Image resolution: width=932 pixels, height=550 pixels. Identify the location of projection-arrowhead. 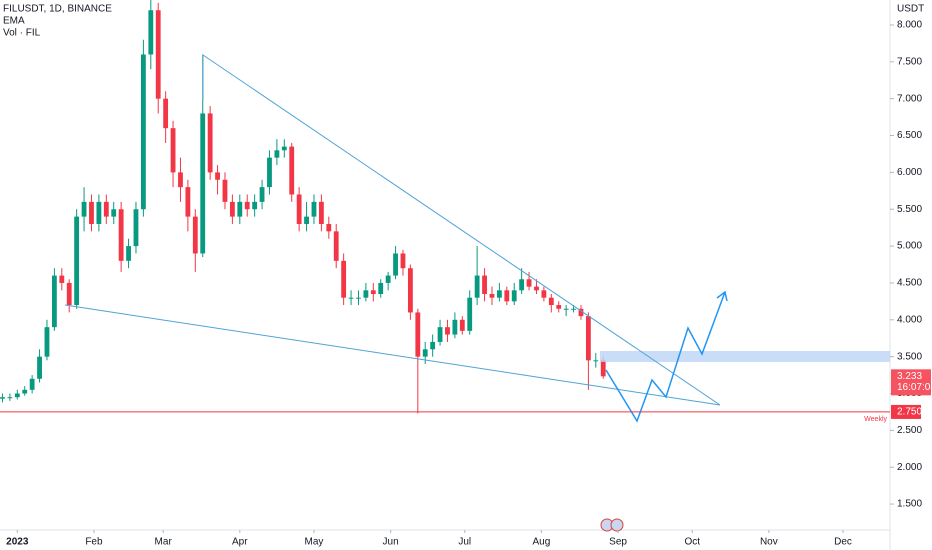
(722, 296).